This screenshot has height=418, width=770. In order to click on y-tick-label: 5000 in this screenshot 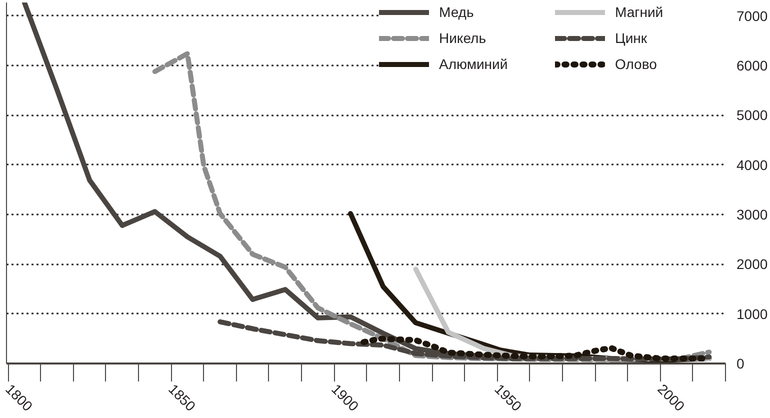, I will do `click(752, 115)`.